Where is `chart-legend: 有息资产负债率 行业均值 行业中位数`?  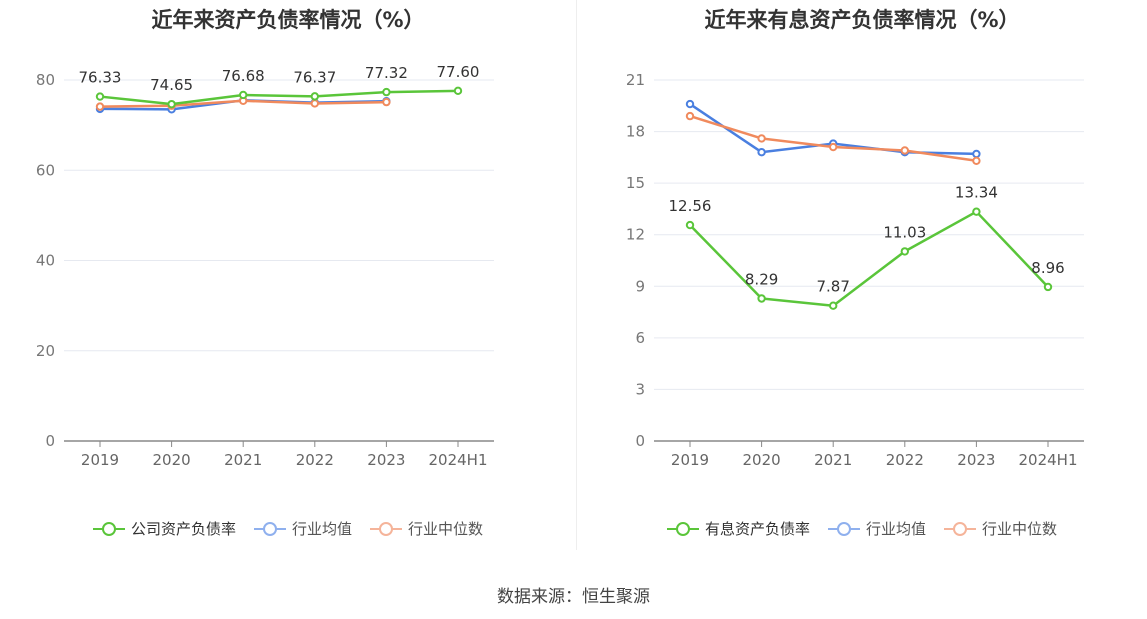
chart-legend: 有息资产负债率 行业均值 行业中位数 is located at coordinates (862, 528).